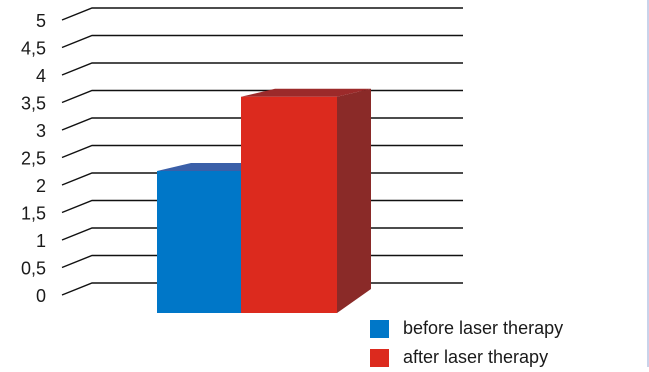  What do you see at coordinates (483, 328) in the screenshot?
I see `legend-label-before: before laser therapy` at bounding box center [483, 328].